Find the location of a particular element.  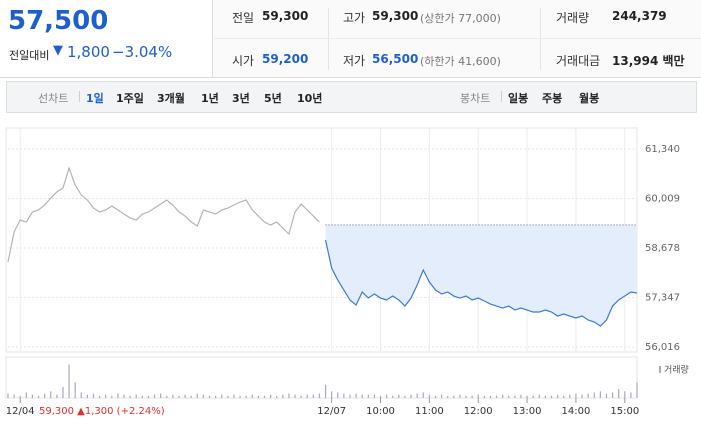

stat-label: 거래량 is located at coordinates (573, 18).